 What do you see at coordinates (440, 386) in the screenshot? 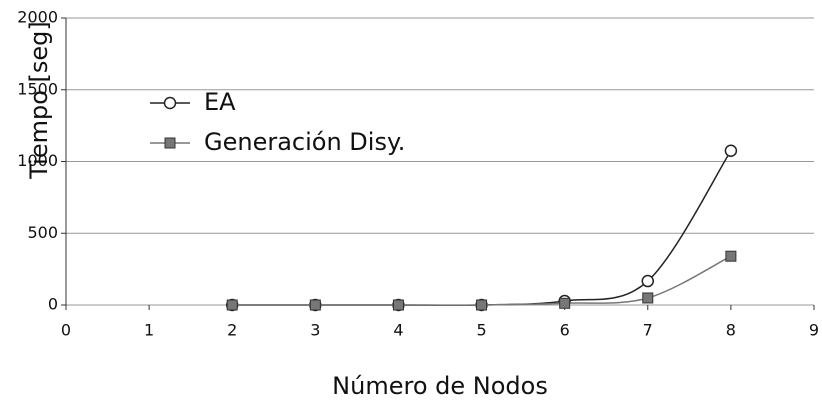
I see `x-axis-label: Número de Nodos` at bounding box center [440, 386].